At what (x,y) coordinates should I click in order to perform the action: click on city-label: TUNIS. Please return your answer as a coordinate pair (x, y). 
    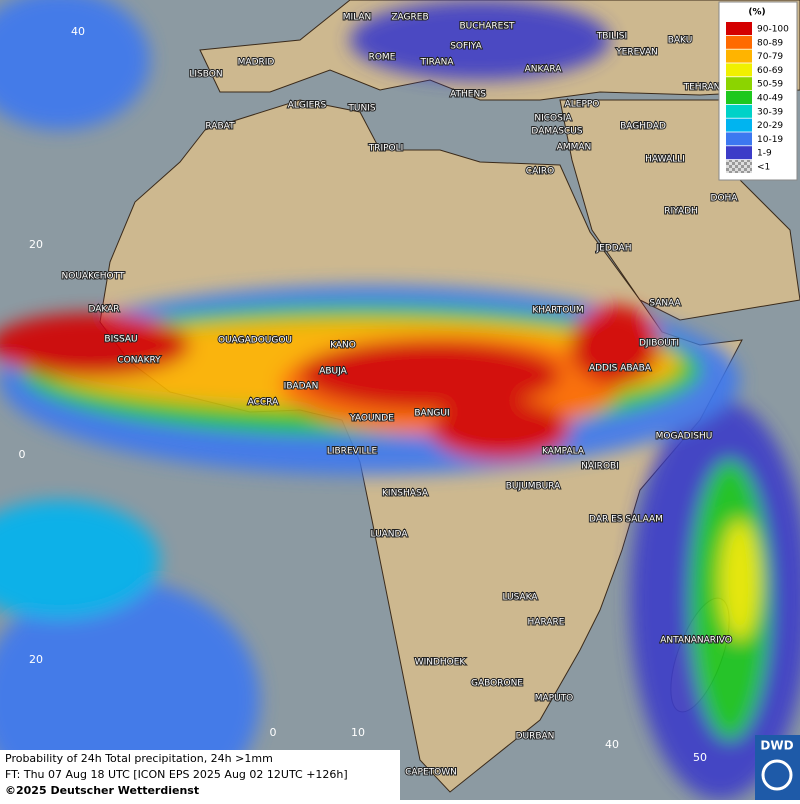
    Looking at the image, I should click on (361, 109).